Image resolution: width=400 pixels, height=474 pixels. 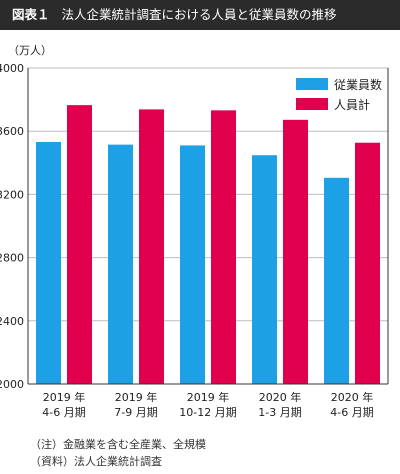 I want to click on x-tick-label: 7-9 月期, so click(x=135, y=412).